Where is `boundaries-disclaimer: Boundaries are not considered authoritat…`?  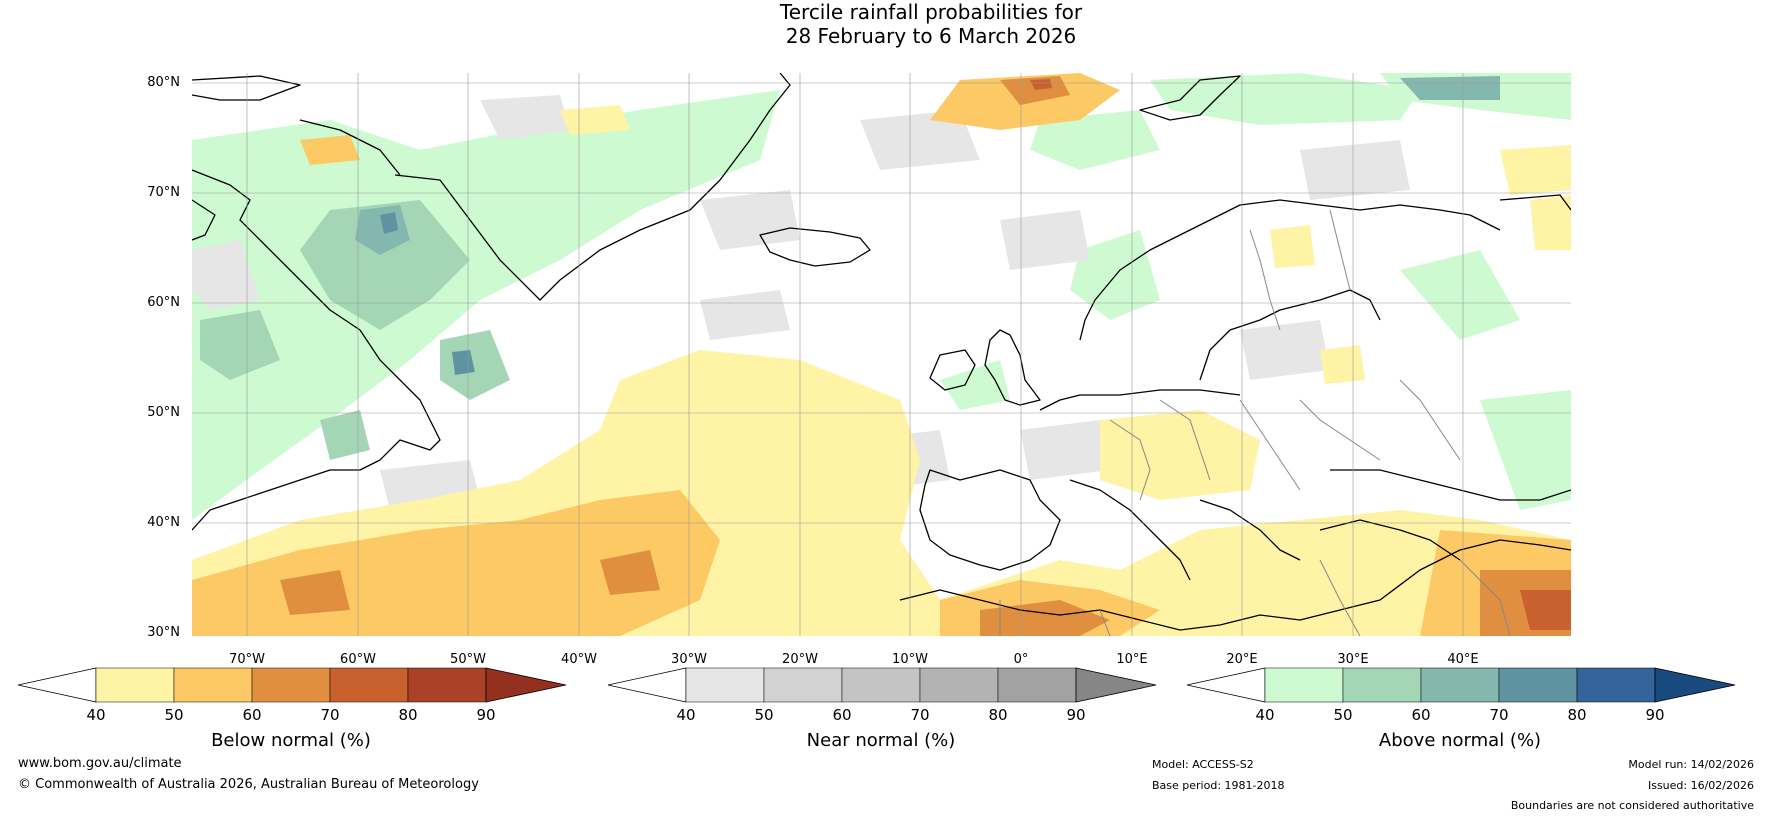 boundaries-disclaimer: Boundaries are not considered authoritat… is located at coordinates (1632, 805).